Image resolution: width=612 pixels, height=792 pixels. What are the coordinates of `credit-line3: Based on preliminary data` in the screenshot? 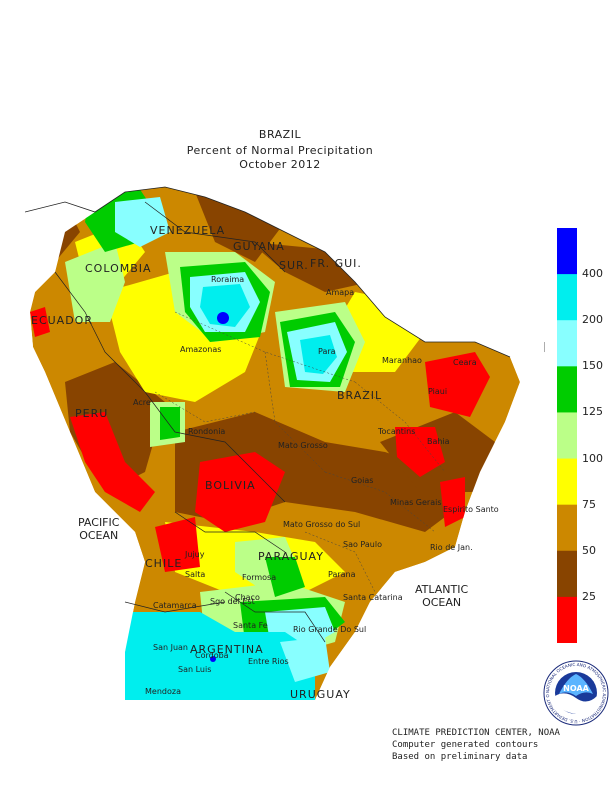 It's located at (460, 757).